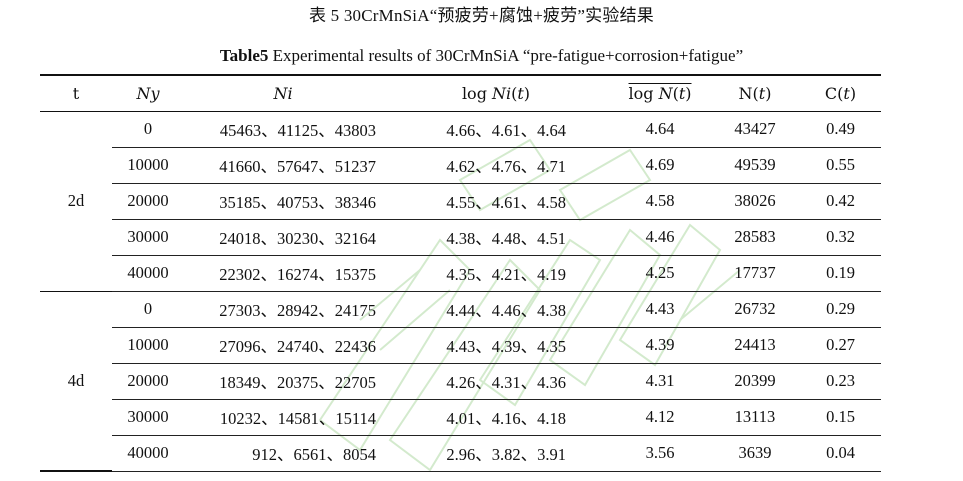  I want to click on cell-n-t: 38026, so click(755, 201).